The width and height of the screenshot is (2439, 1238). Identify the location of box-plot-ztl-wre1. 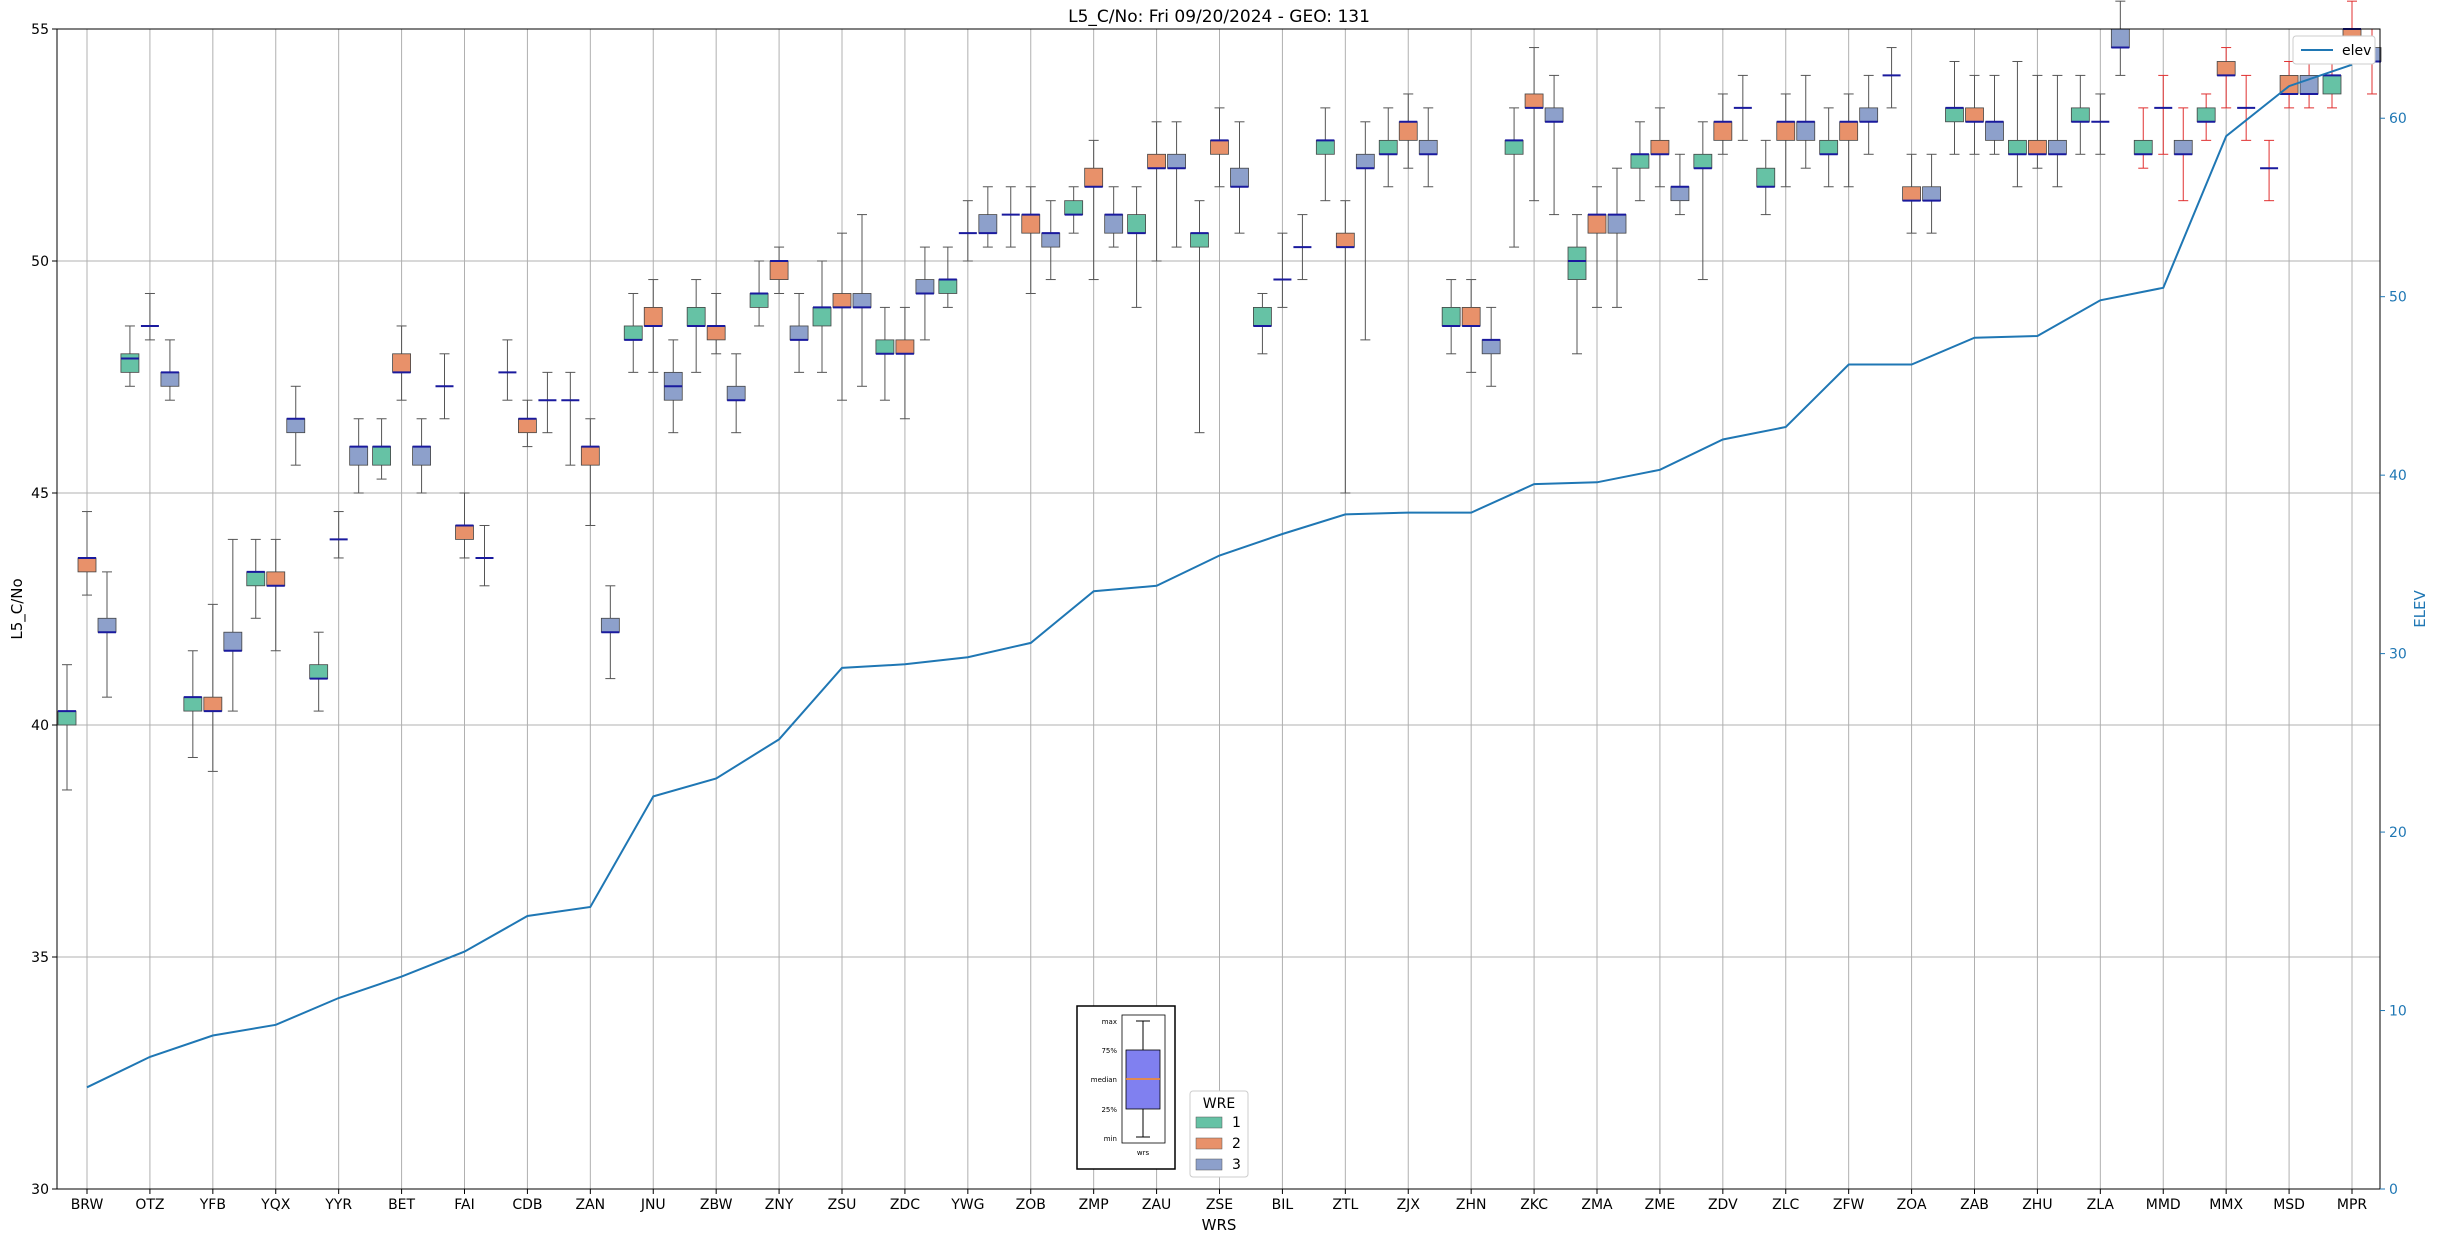
(1325, 154).